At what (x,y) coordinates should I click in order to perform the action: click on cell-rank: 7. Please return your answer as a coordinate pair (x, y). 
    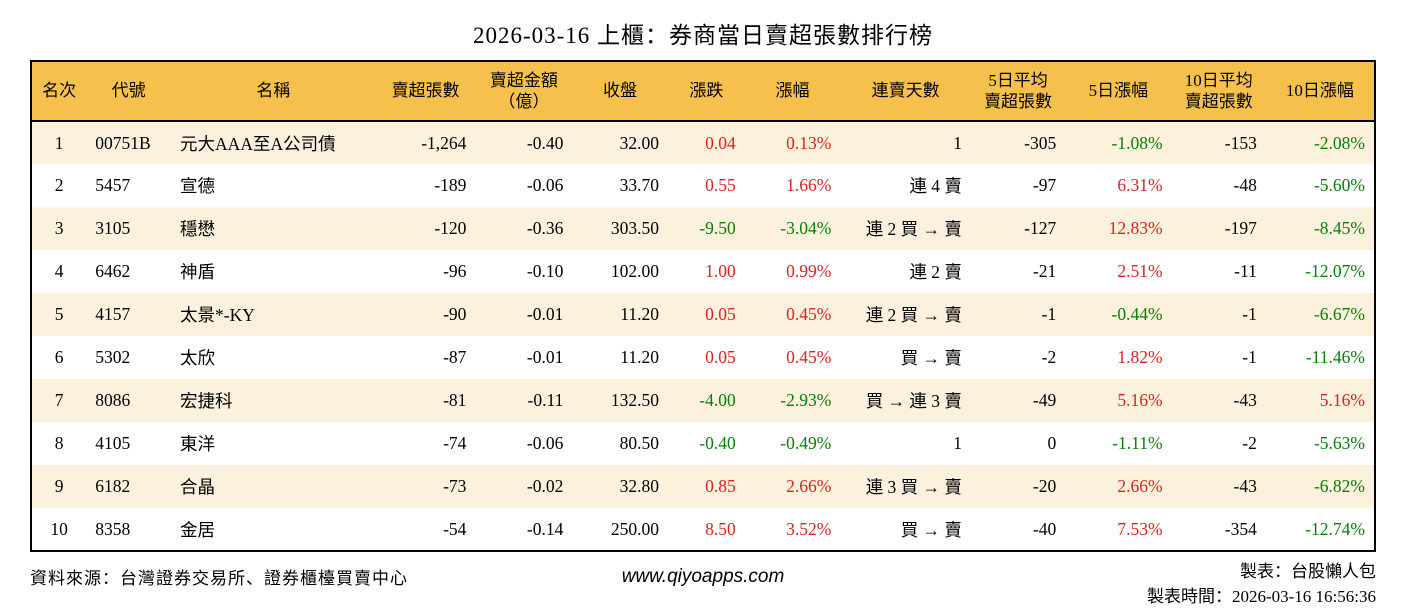
    Looking at the image, I should click on (59, 400).